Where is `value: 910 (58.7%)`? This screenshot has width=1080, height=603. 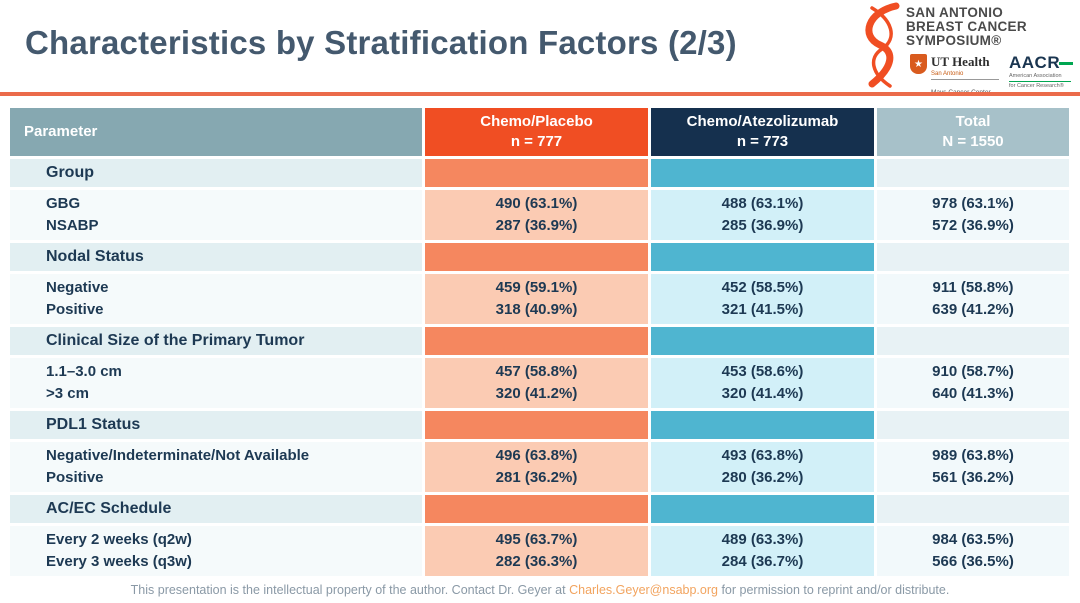
value: 910 (58.7%) is located at coordinates (973, 371).